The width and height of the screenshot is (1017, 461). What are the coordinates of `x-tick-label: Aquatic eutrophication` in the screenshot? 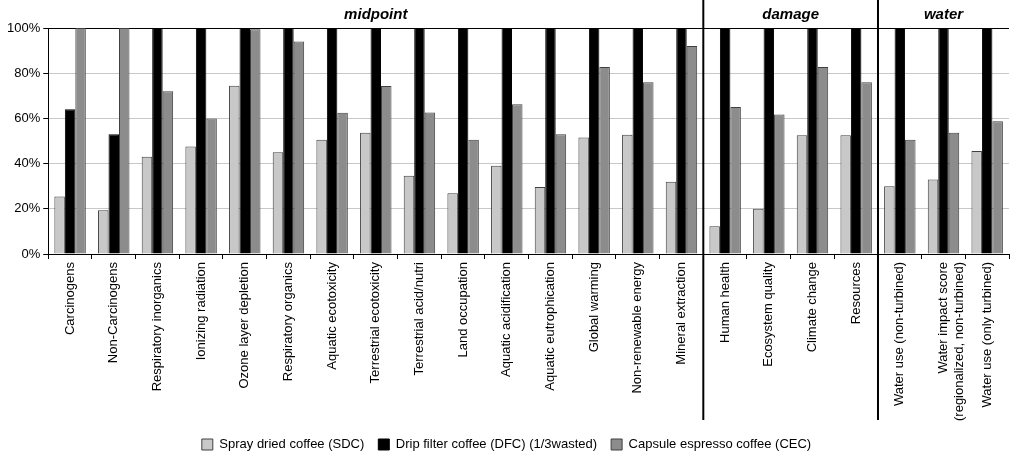 It's located at (550, 326).